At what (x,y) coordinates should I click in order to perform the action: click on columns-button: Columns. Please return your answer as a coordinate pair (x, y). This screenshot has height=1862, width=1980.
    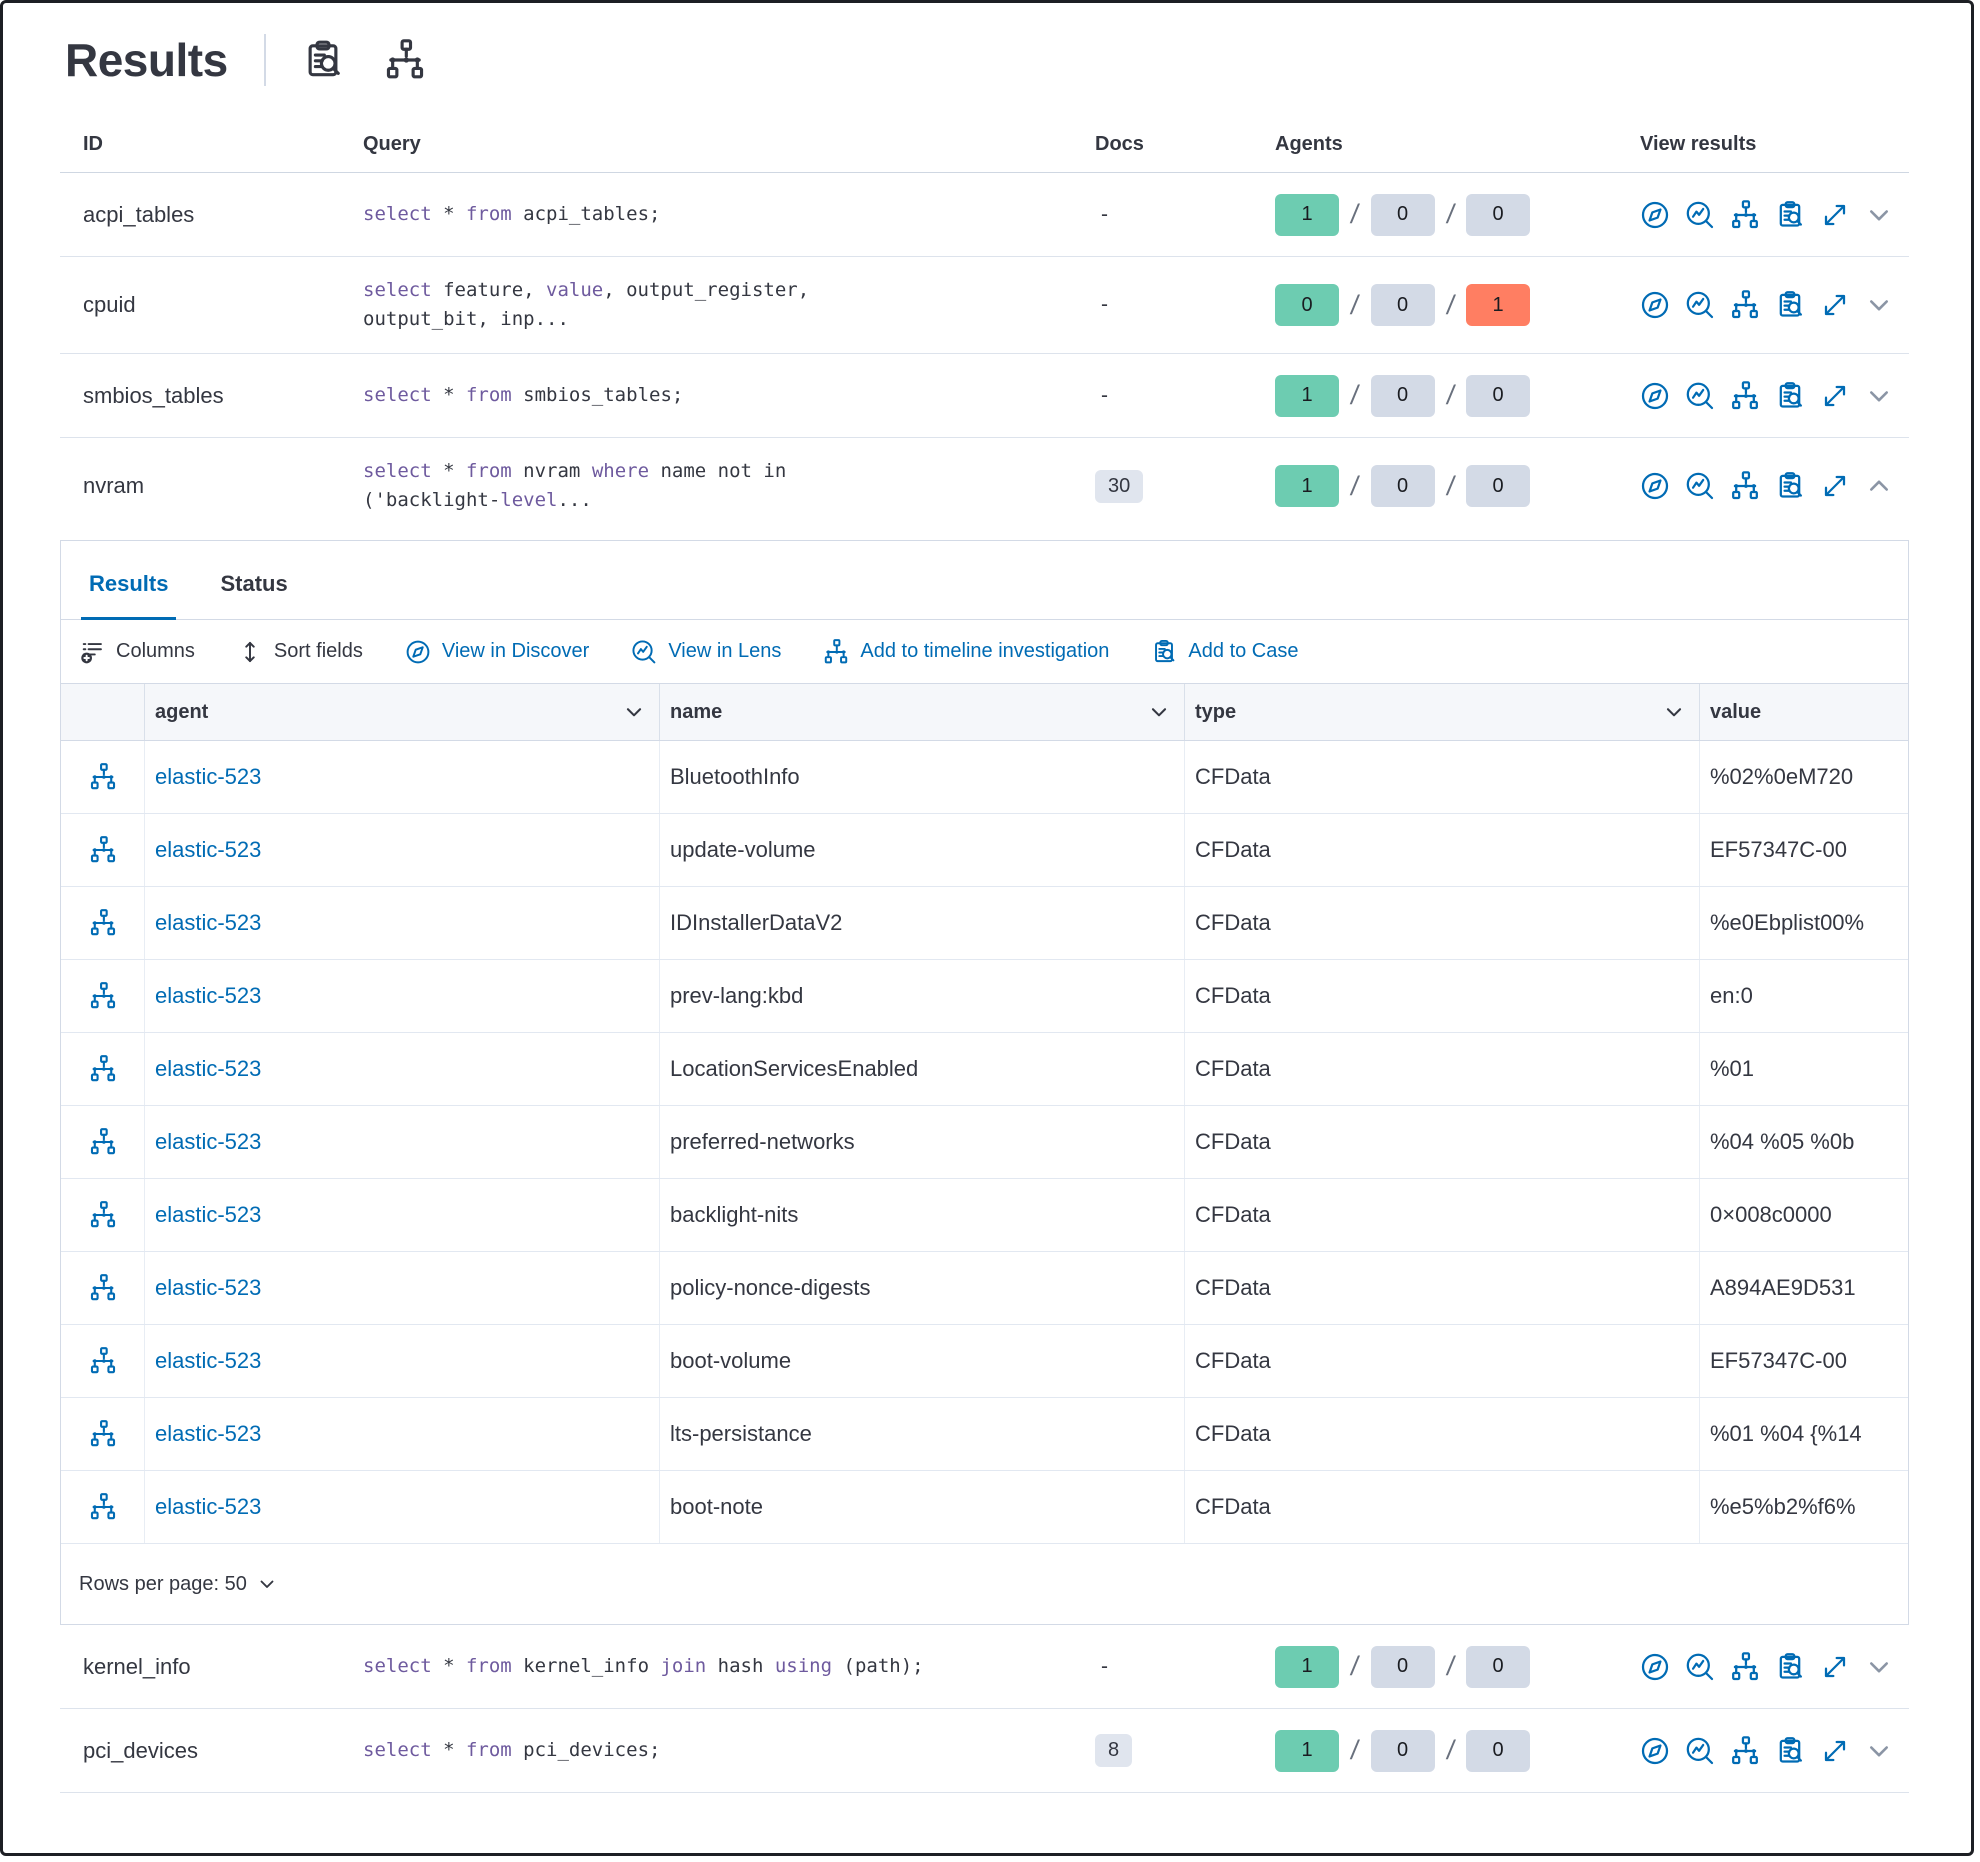
    Looking at the image, I should click on (137, 652).